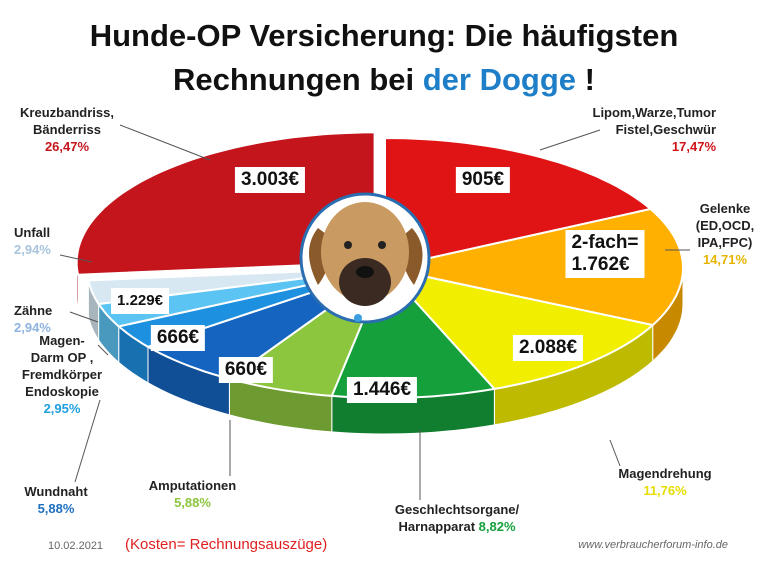 The height and width of the screenshot is (576, 768). I want to click on percent-label: 17,47%, so click(693, 146).